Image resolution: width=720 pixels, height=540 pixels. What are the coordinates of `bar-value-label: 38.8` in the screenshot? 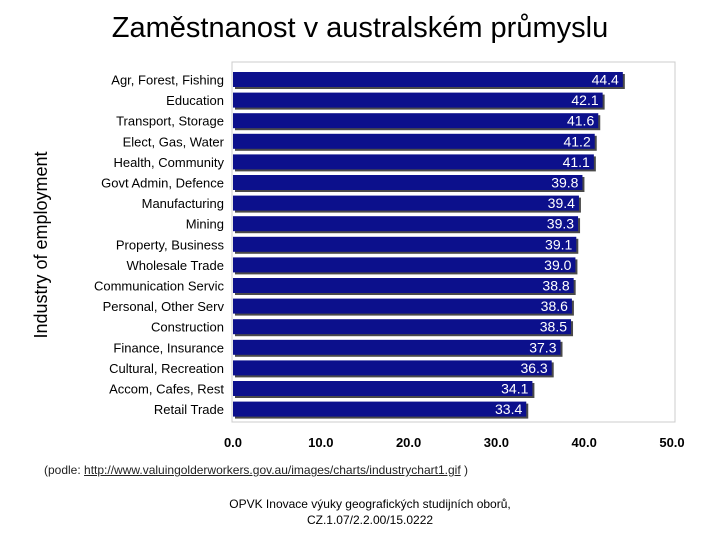 It's located at (555, 286).